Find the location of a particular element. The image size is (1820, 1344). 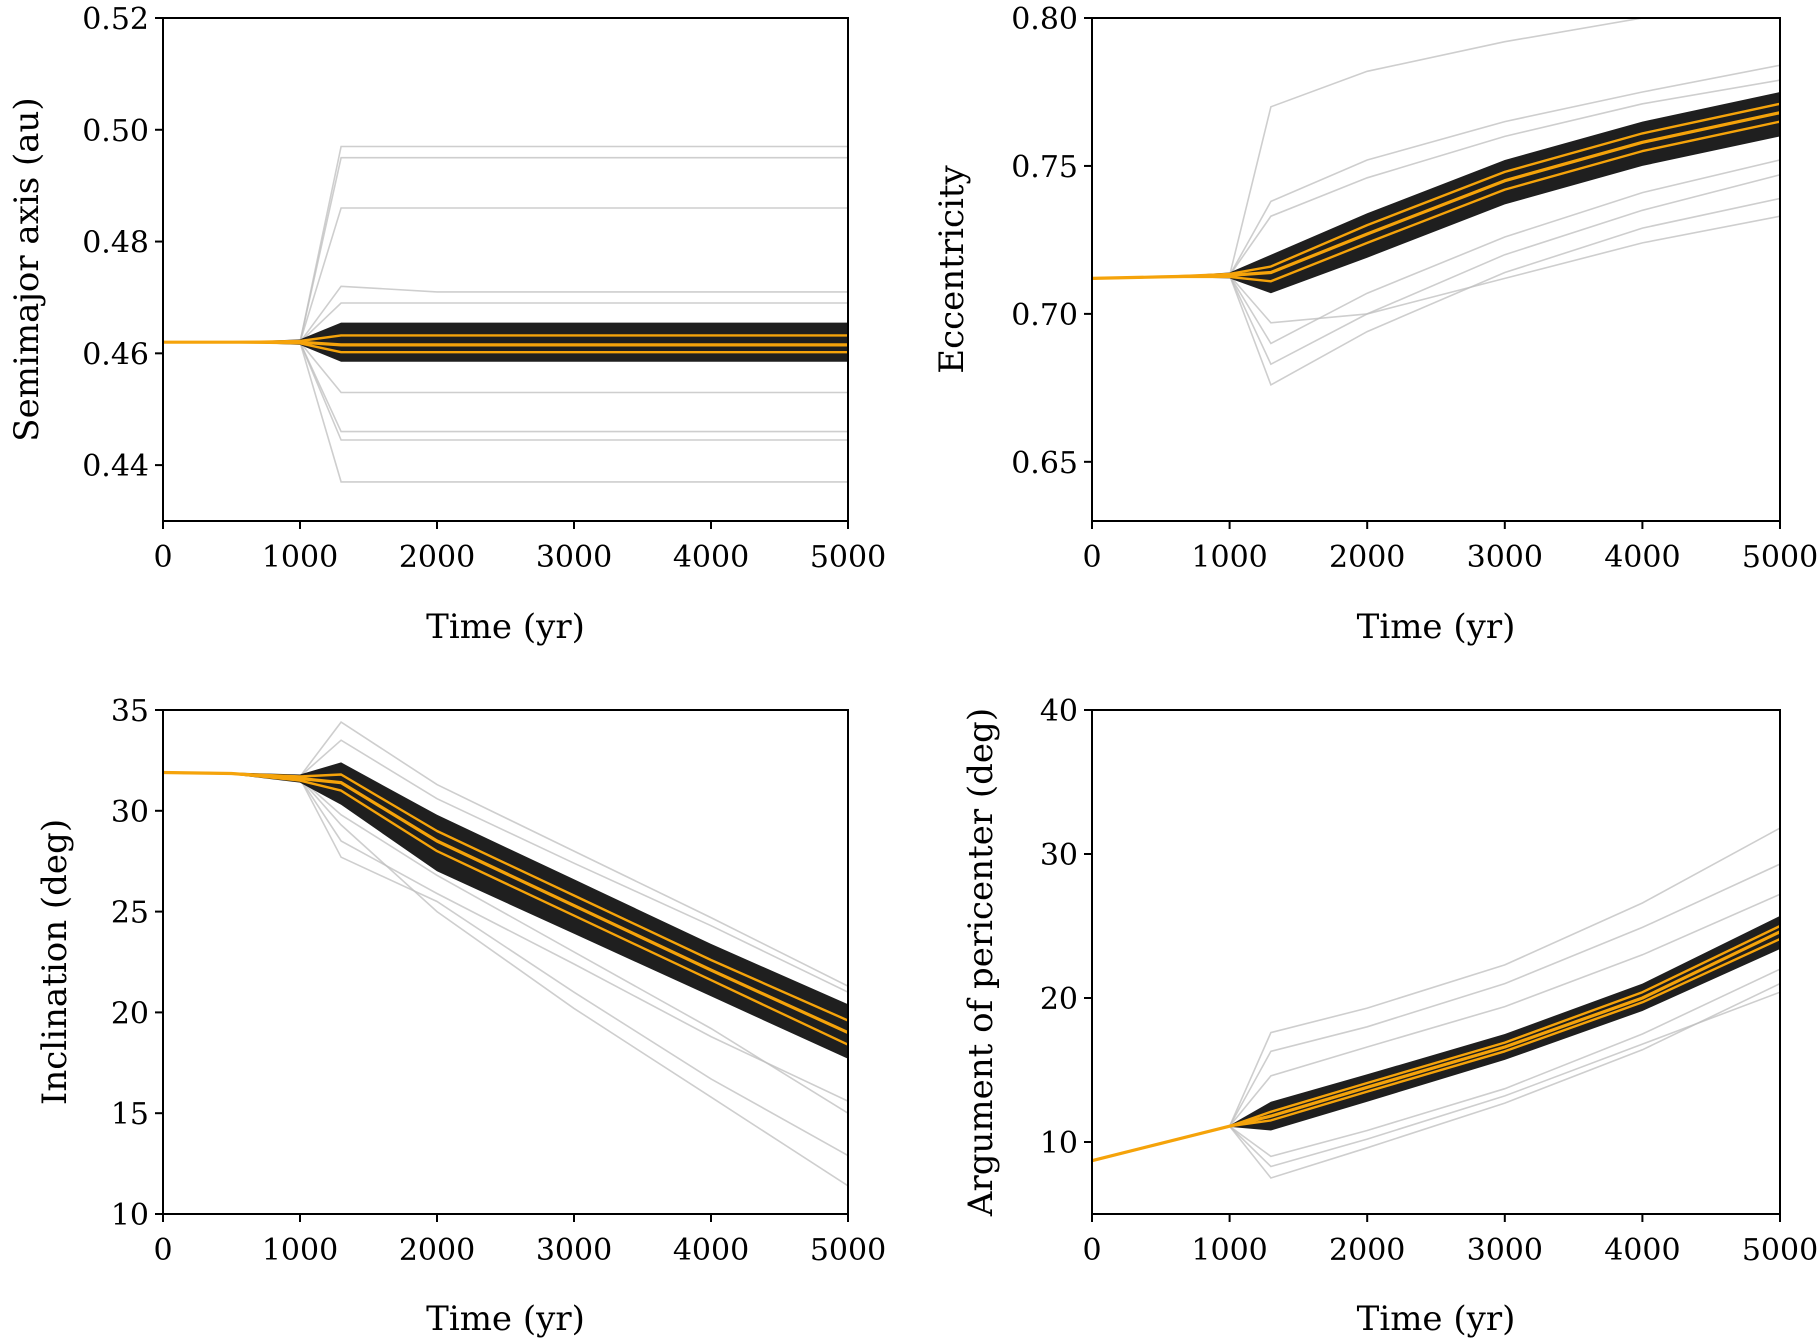

x-tick-label-semimajor-2000: 2000 is located at coordinates (437, 557).